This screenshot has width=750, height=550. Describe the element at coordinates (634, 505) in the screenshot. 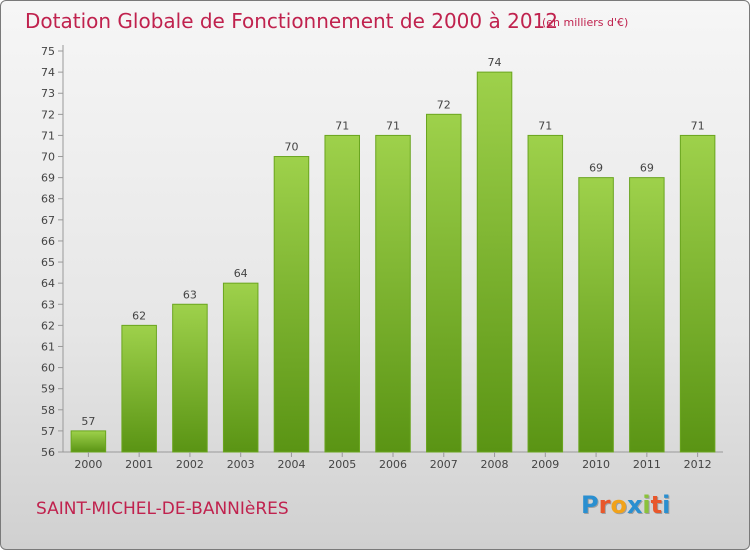

I see `logo-letter: x` at that location.